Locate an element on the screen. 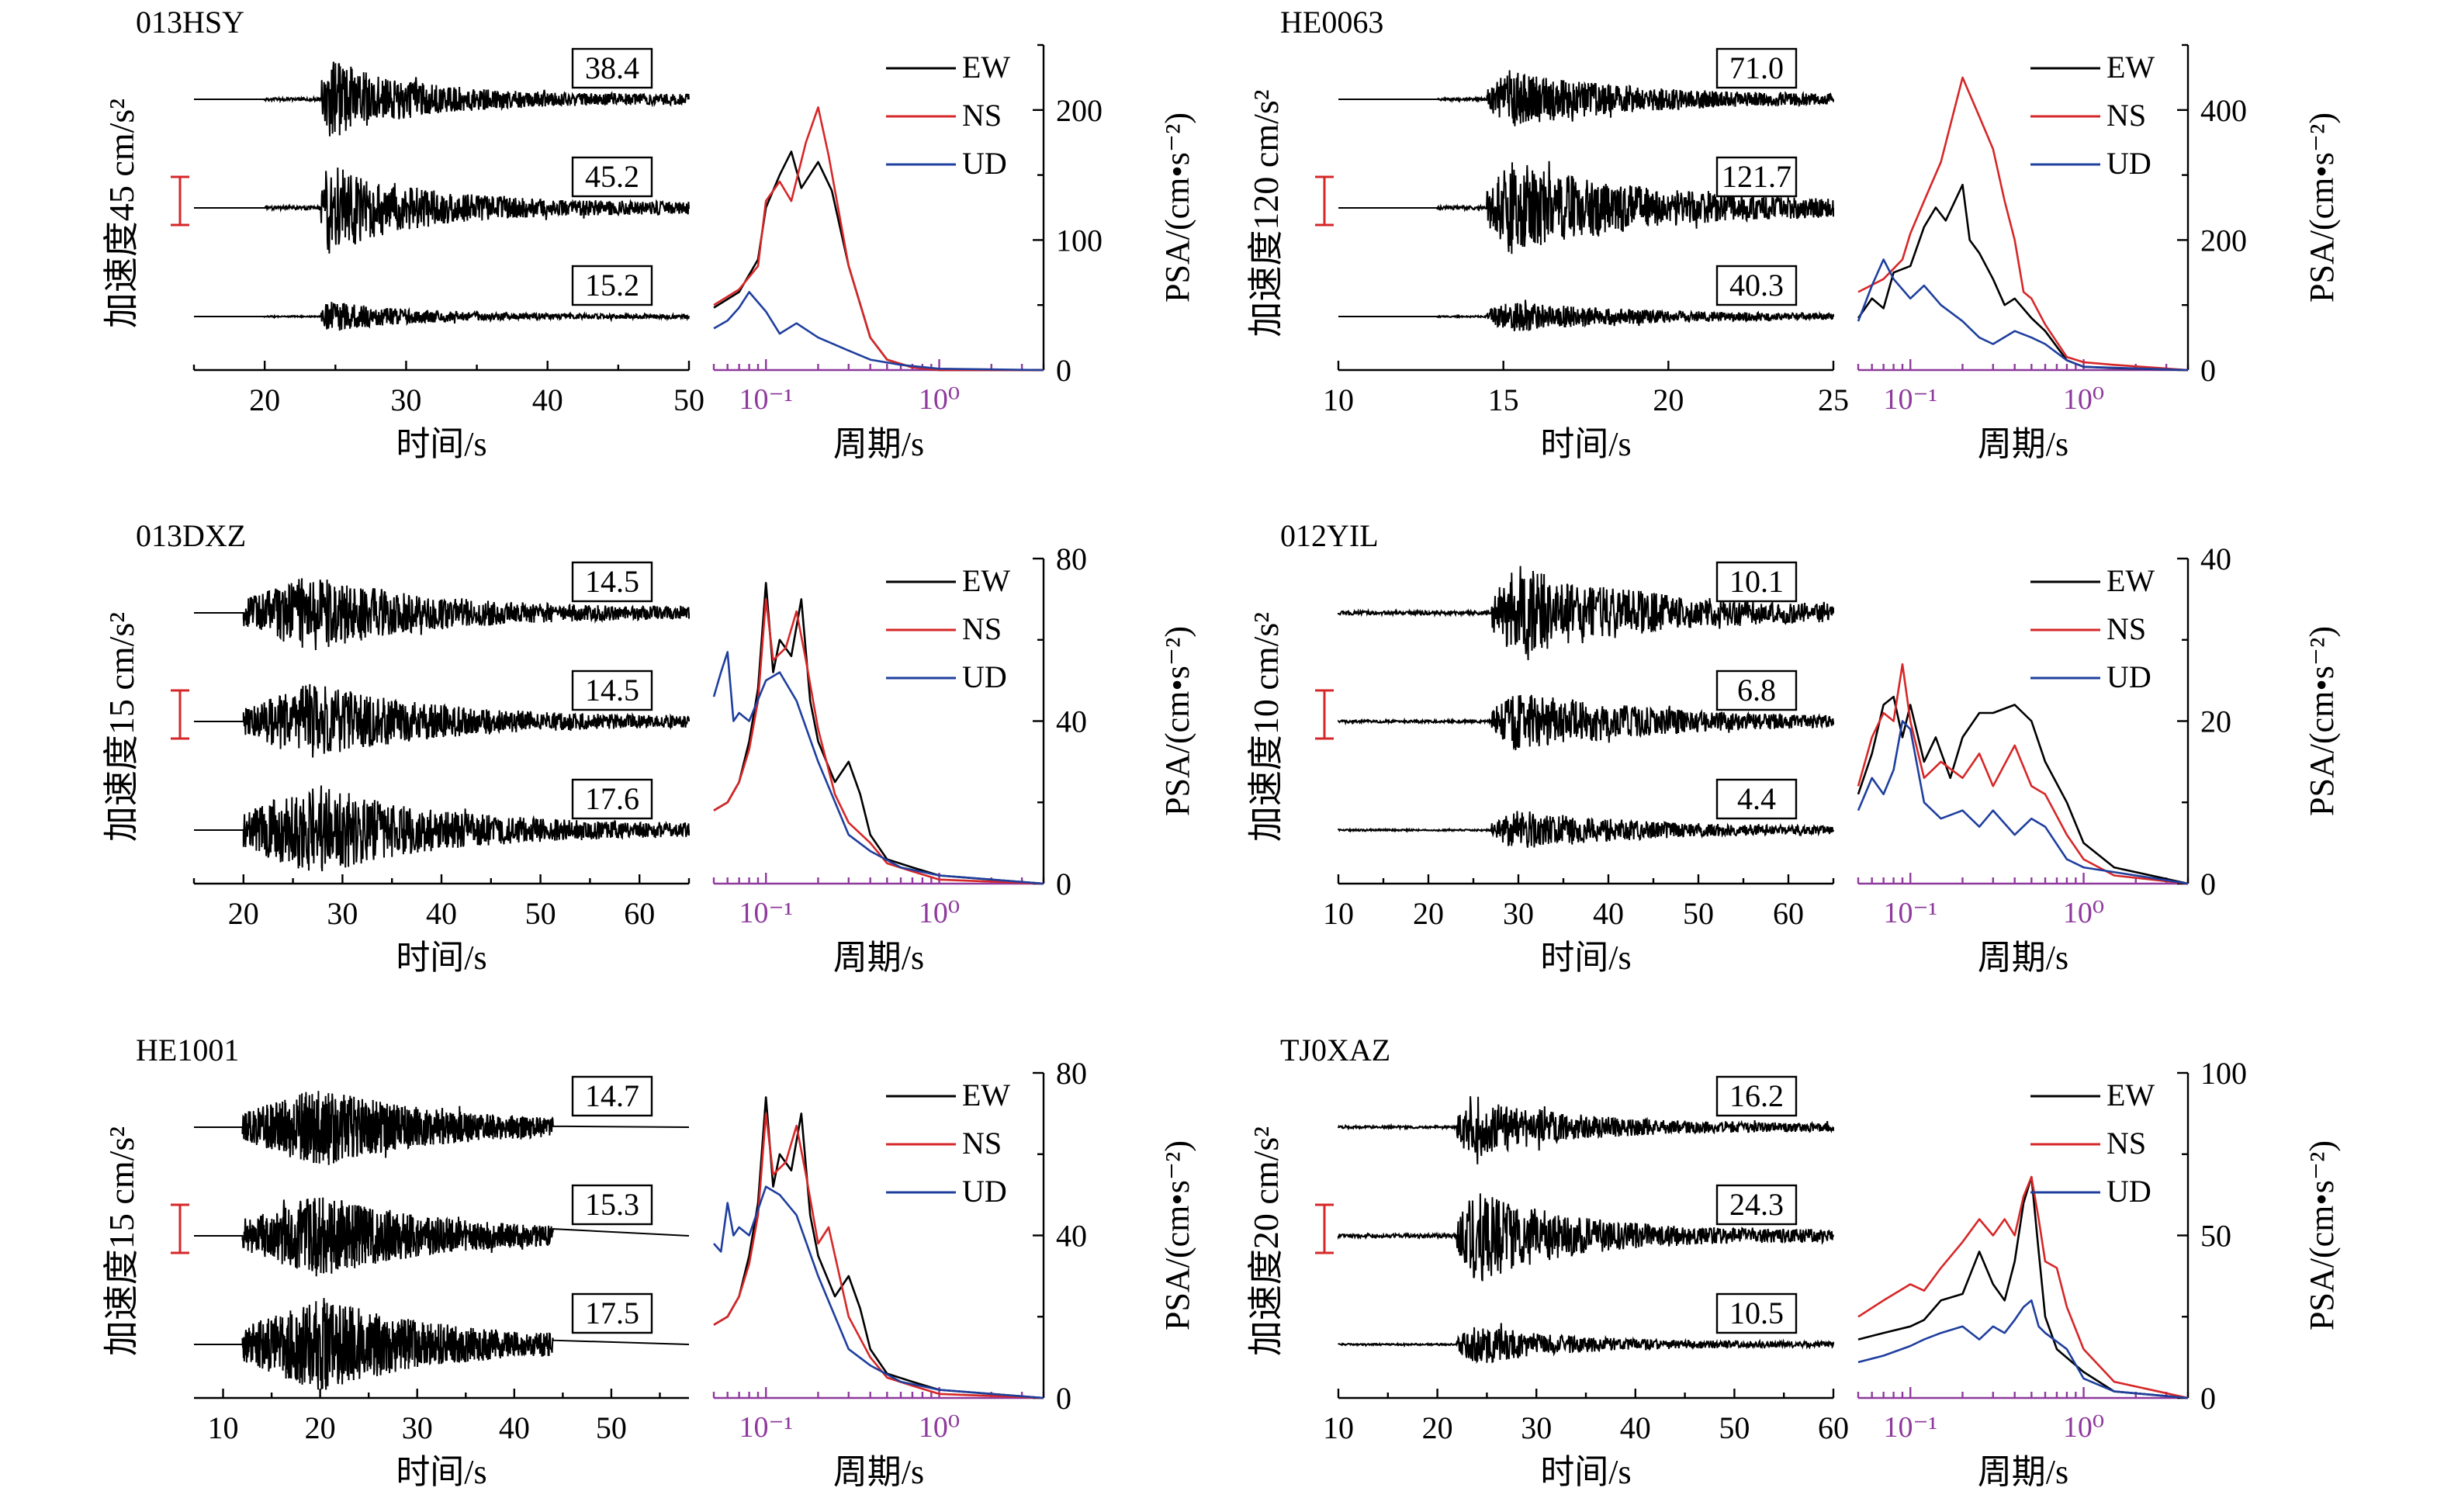  station-label: TJ0XAZ is located at coordinates (1335, 1050).